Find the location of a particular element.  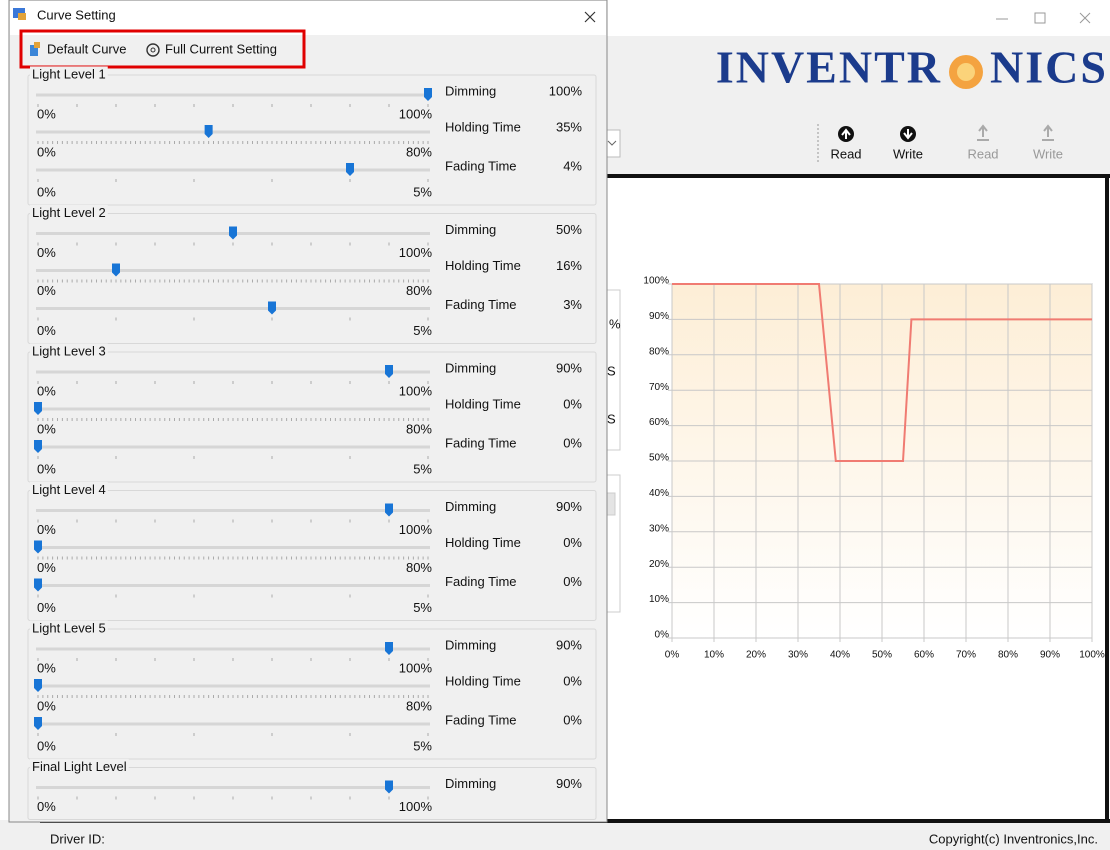

group-label: Light Level 3 is located at coordinates (69, 350).